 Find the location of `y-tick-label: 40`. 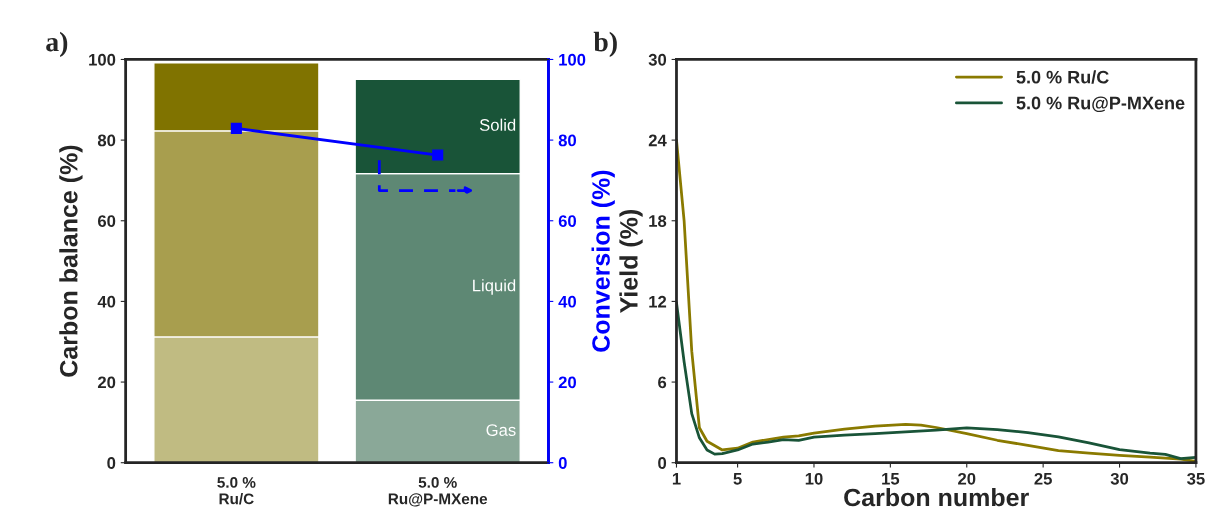

y-tick-label: 40 is located at coordinates (106, 301).